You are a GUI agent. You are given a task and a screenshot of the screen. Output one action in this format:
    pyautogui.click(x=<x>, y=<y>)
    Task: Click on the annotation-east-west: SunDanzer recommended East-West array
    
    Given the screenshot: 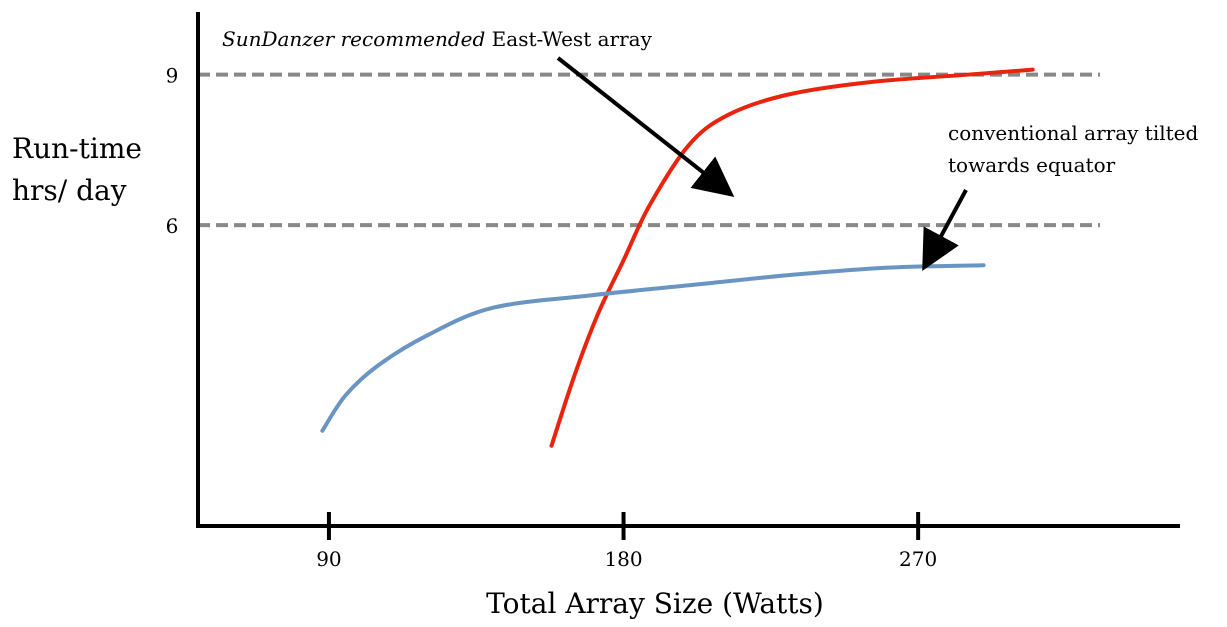 What is the action you would take?
    pyautogui.click(x=437, y=39)
    